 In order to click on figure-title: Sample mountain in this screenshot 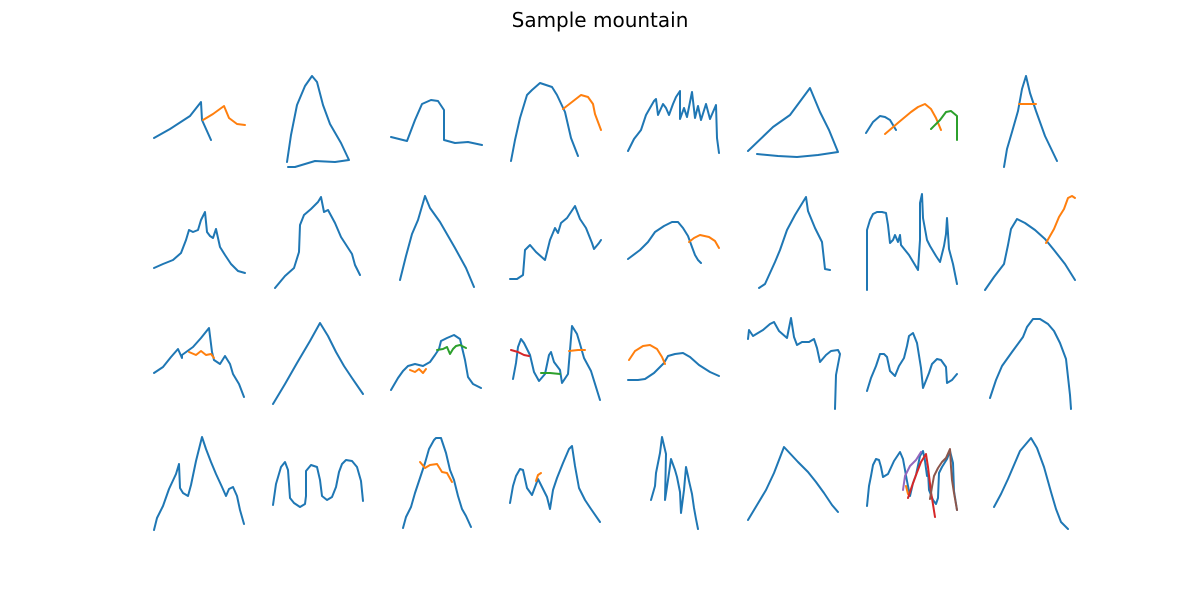, I will do `click(600, 20)`.